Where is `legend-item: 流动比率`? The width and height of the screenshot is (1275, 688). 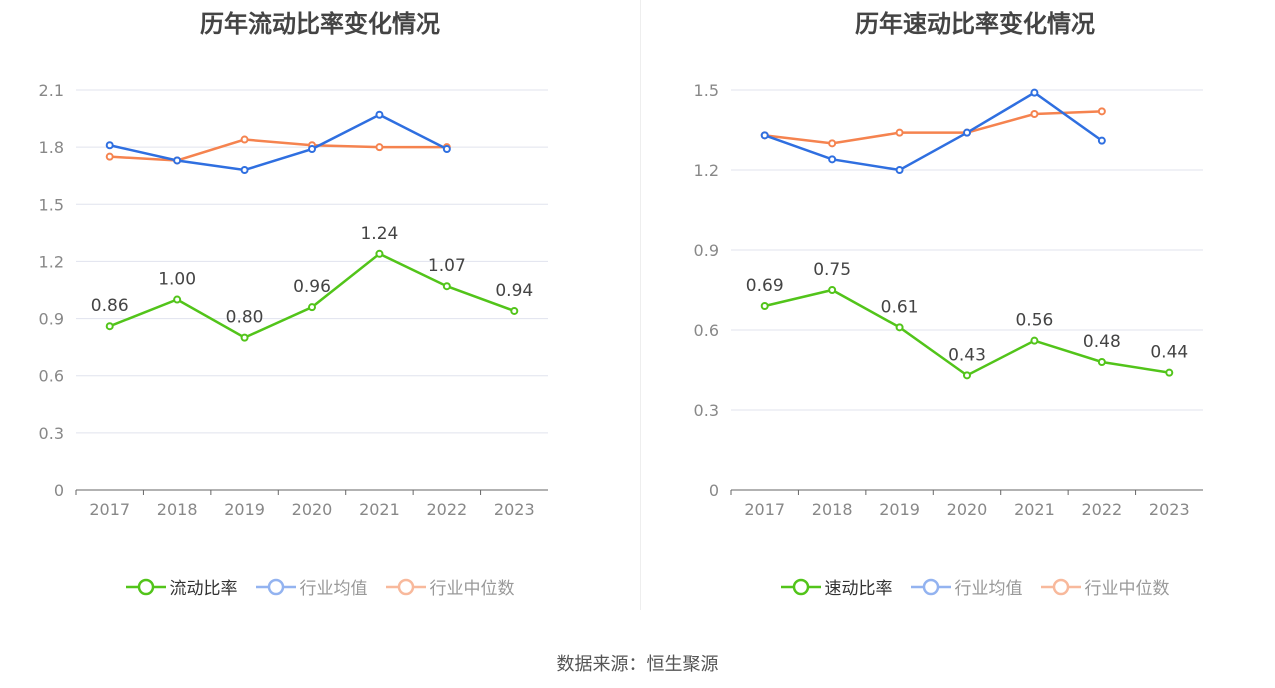
legend-item: 流动比率 is located at coordinates (181, 586).